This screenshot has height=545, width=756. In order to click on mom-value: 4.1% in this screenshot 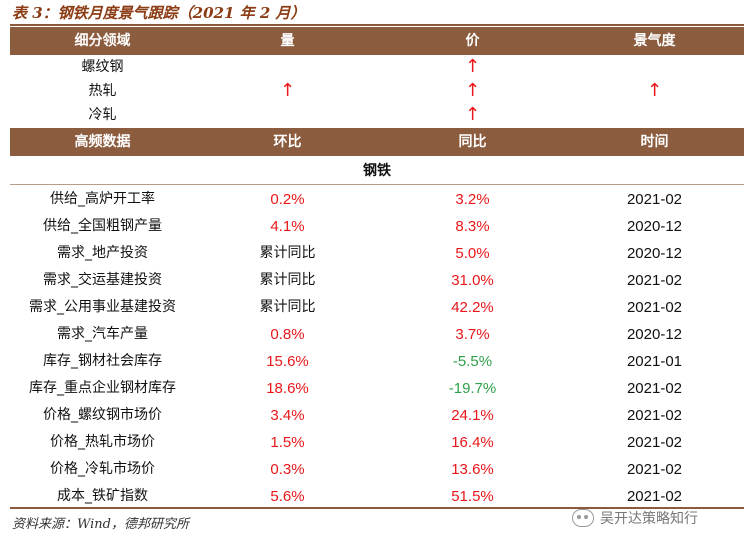, I will do `click(287, 226)`.